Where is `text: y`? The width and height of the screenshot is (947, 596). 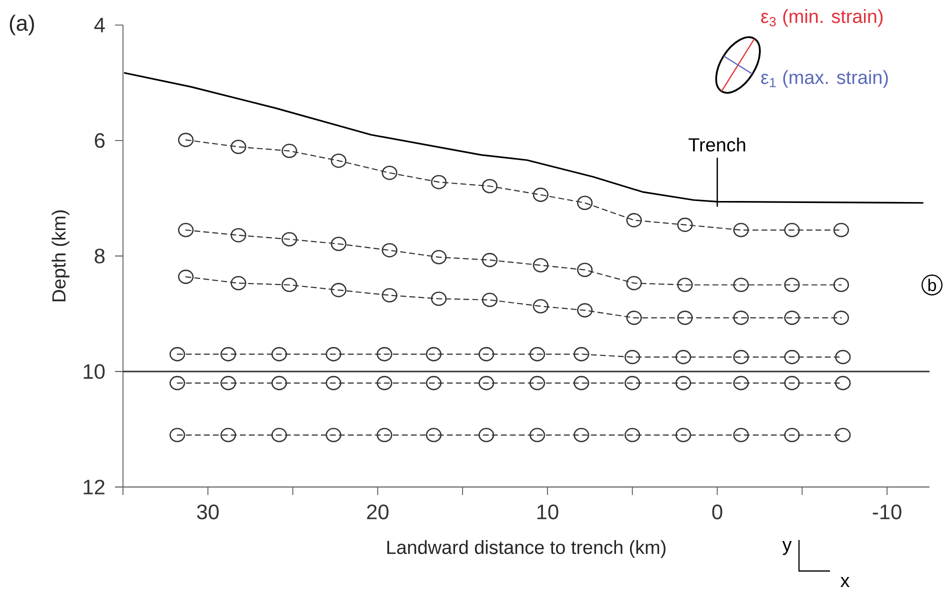
text: y is located at coordinates (787, 548).